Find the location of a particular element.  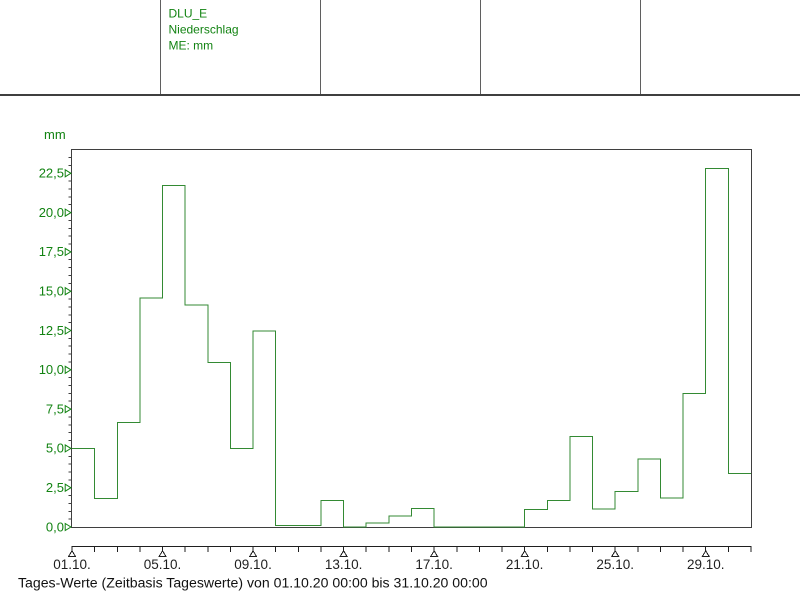

svg-text: DLU_E is located at coordinates (188, 14).